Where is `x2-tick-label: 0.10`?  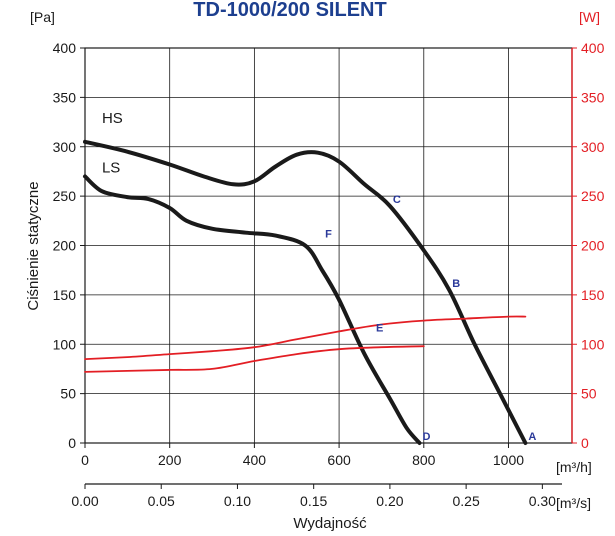 x2-tick-label: 0.10 is located at coordinates (237, 501).